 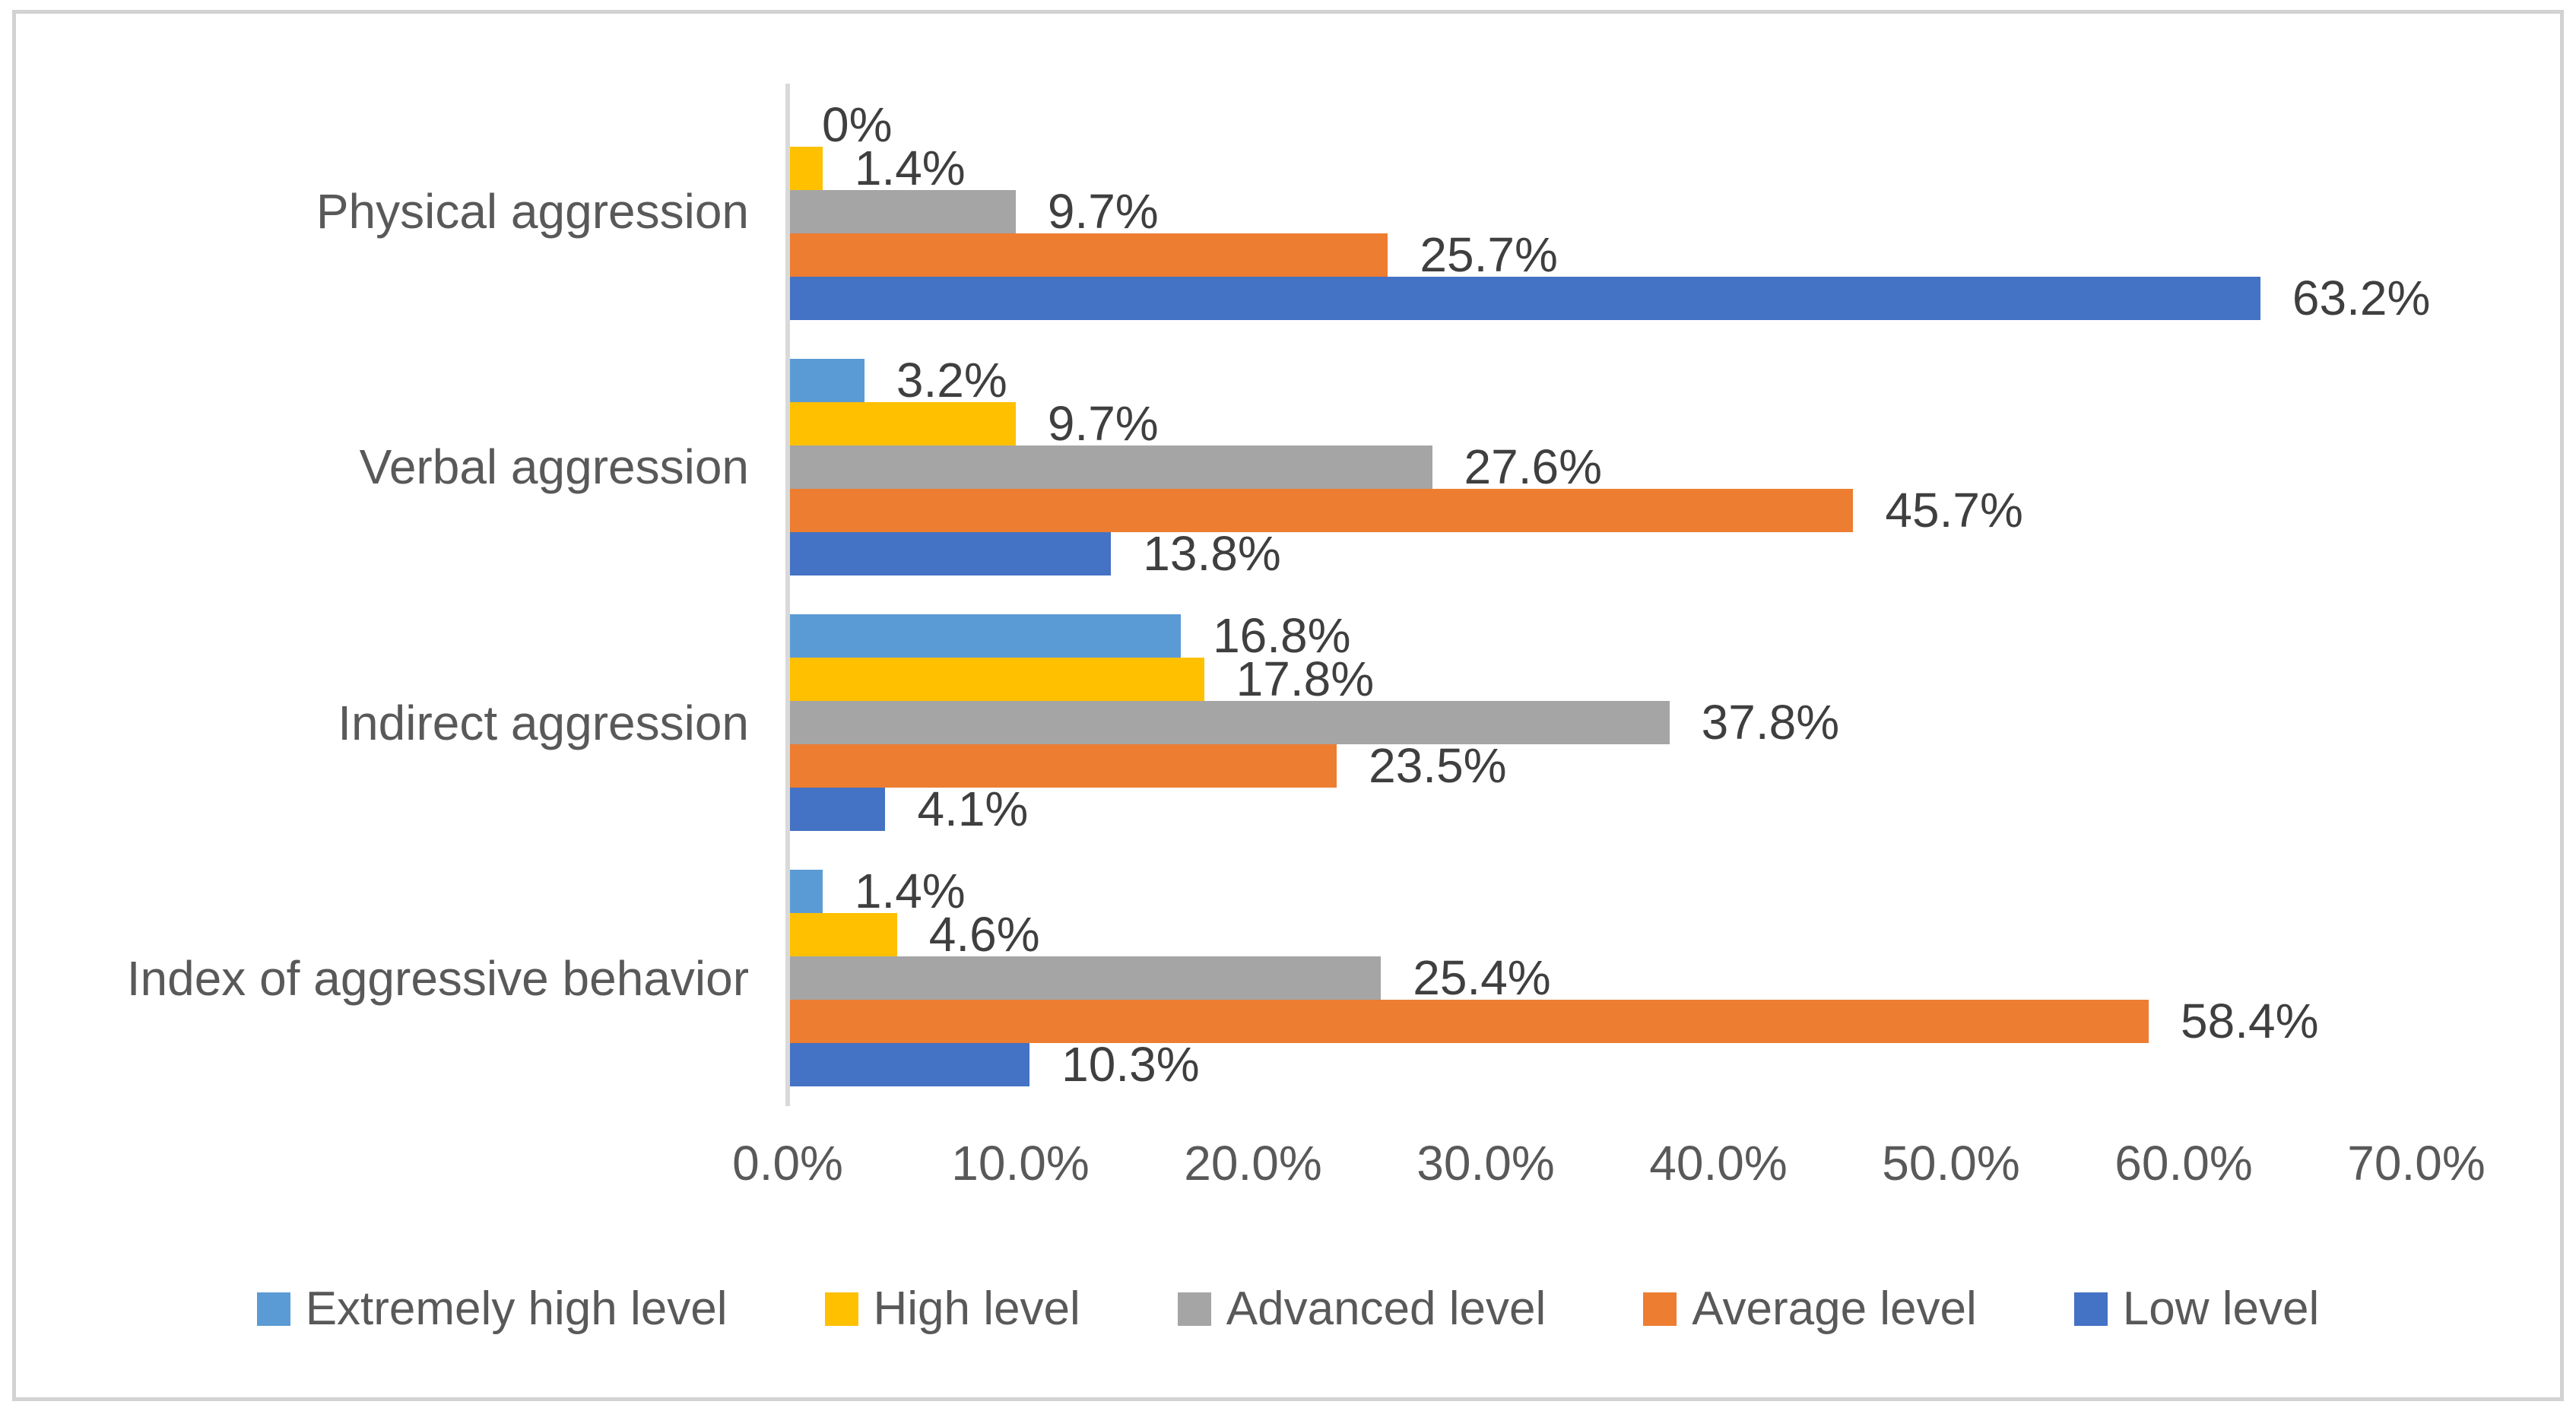 What do you see at coordinates (788, 1163) in the screenshot?
I see `tick-label: 0.0%` at bounding box center [788, 1163].